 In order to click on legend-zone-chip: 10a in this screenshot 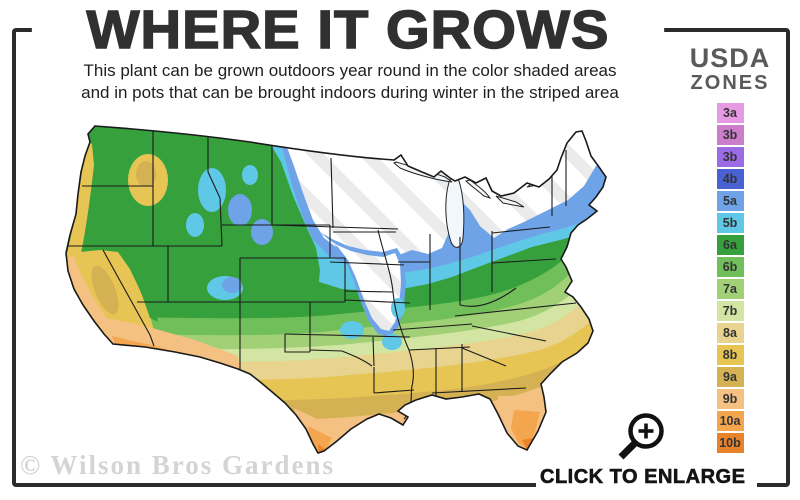, I will do `click(730, 421)`.